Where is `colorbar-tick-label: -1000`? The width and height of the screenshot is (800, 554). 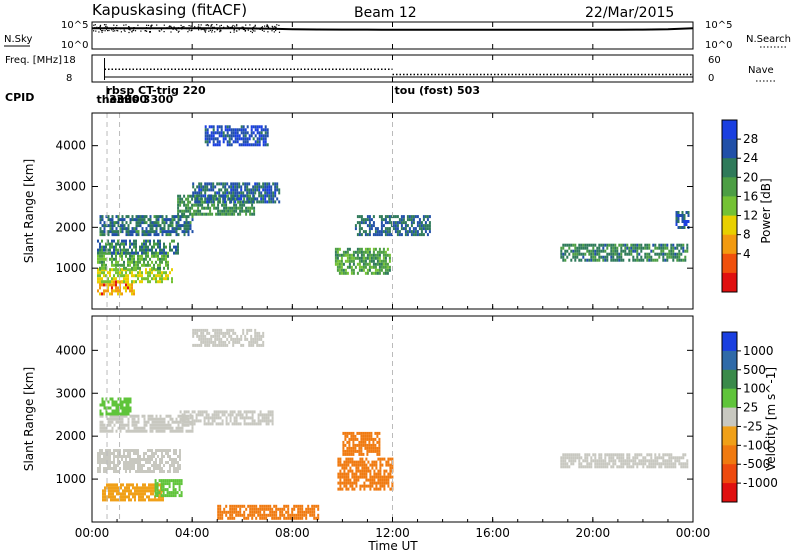 colorbar-tick-label: -1000 is located at coordinates (760, 483).